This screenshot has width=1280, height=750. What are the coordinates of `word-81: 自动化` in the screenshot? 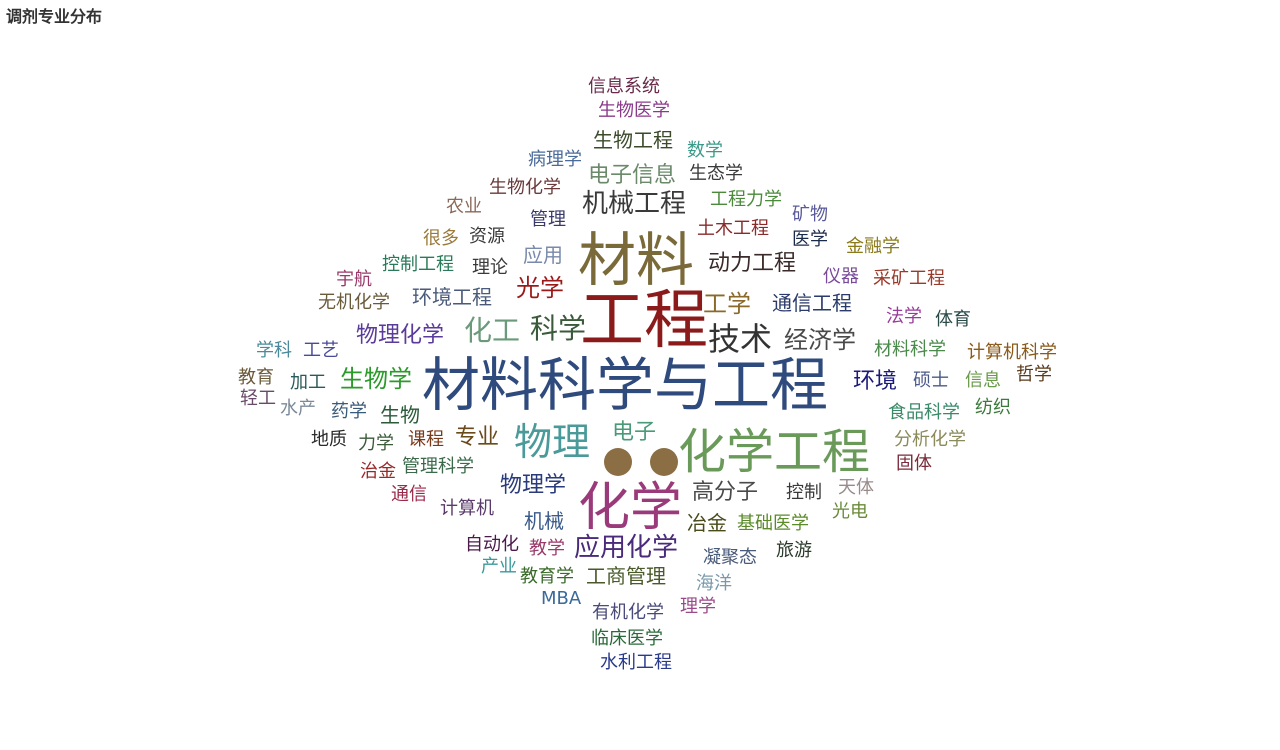 It's located at (492, 544).